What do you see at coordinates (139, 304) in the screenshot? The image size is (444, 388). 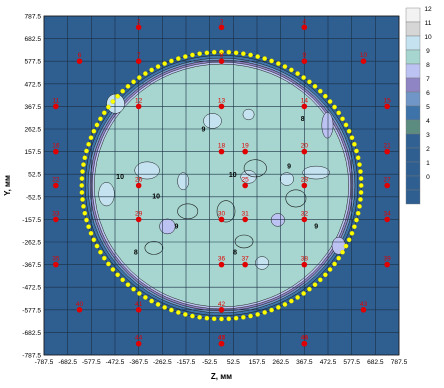 I see `measurement-point-label: 41` at bounding box center [139, 304].